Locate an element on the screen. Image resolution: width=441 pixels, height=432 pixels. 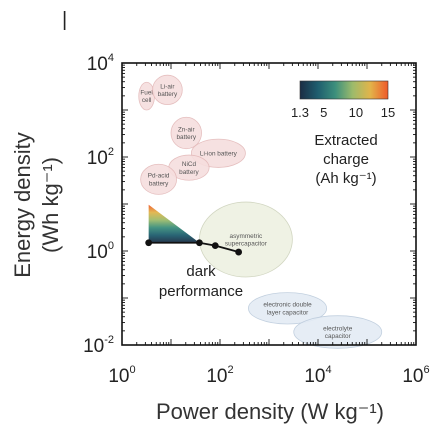
region-label: Fuel is located at coordinates (146, 92).